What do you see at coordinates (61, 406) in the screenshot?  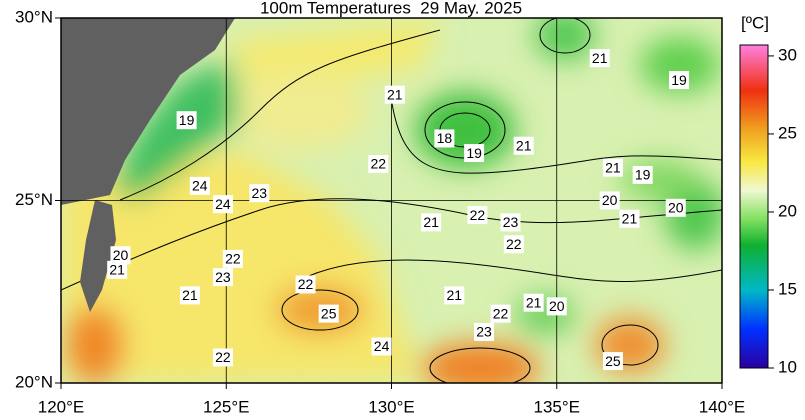 I see `x-tick-label: 120°E` at bounding box center [61, 406].